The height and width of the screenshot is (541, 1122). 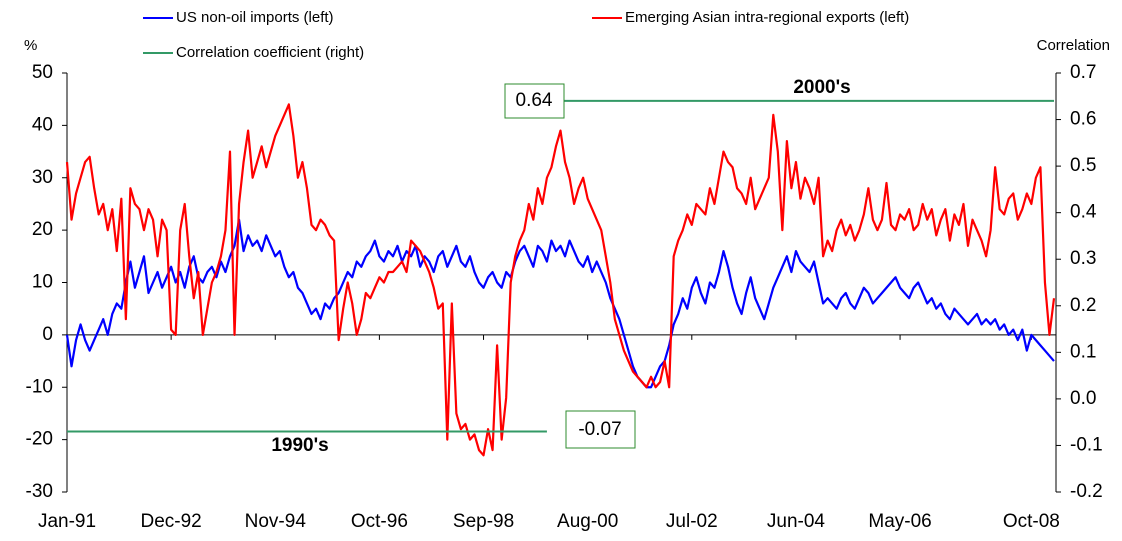 I want to click on y-tick-label: 20, so click(x=42, y=229).